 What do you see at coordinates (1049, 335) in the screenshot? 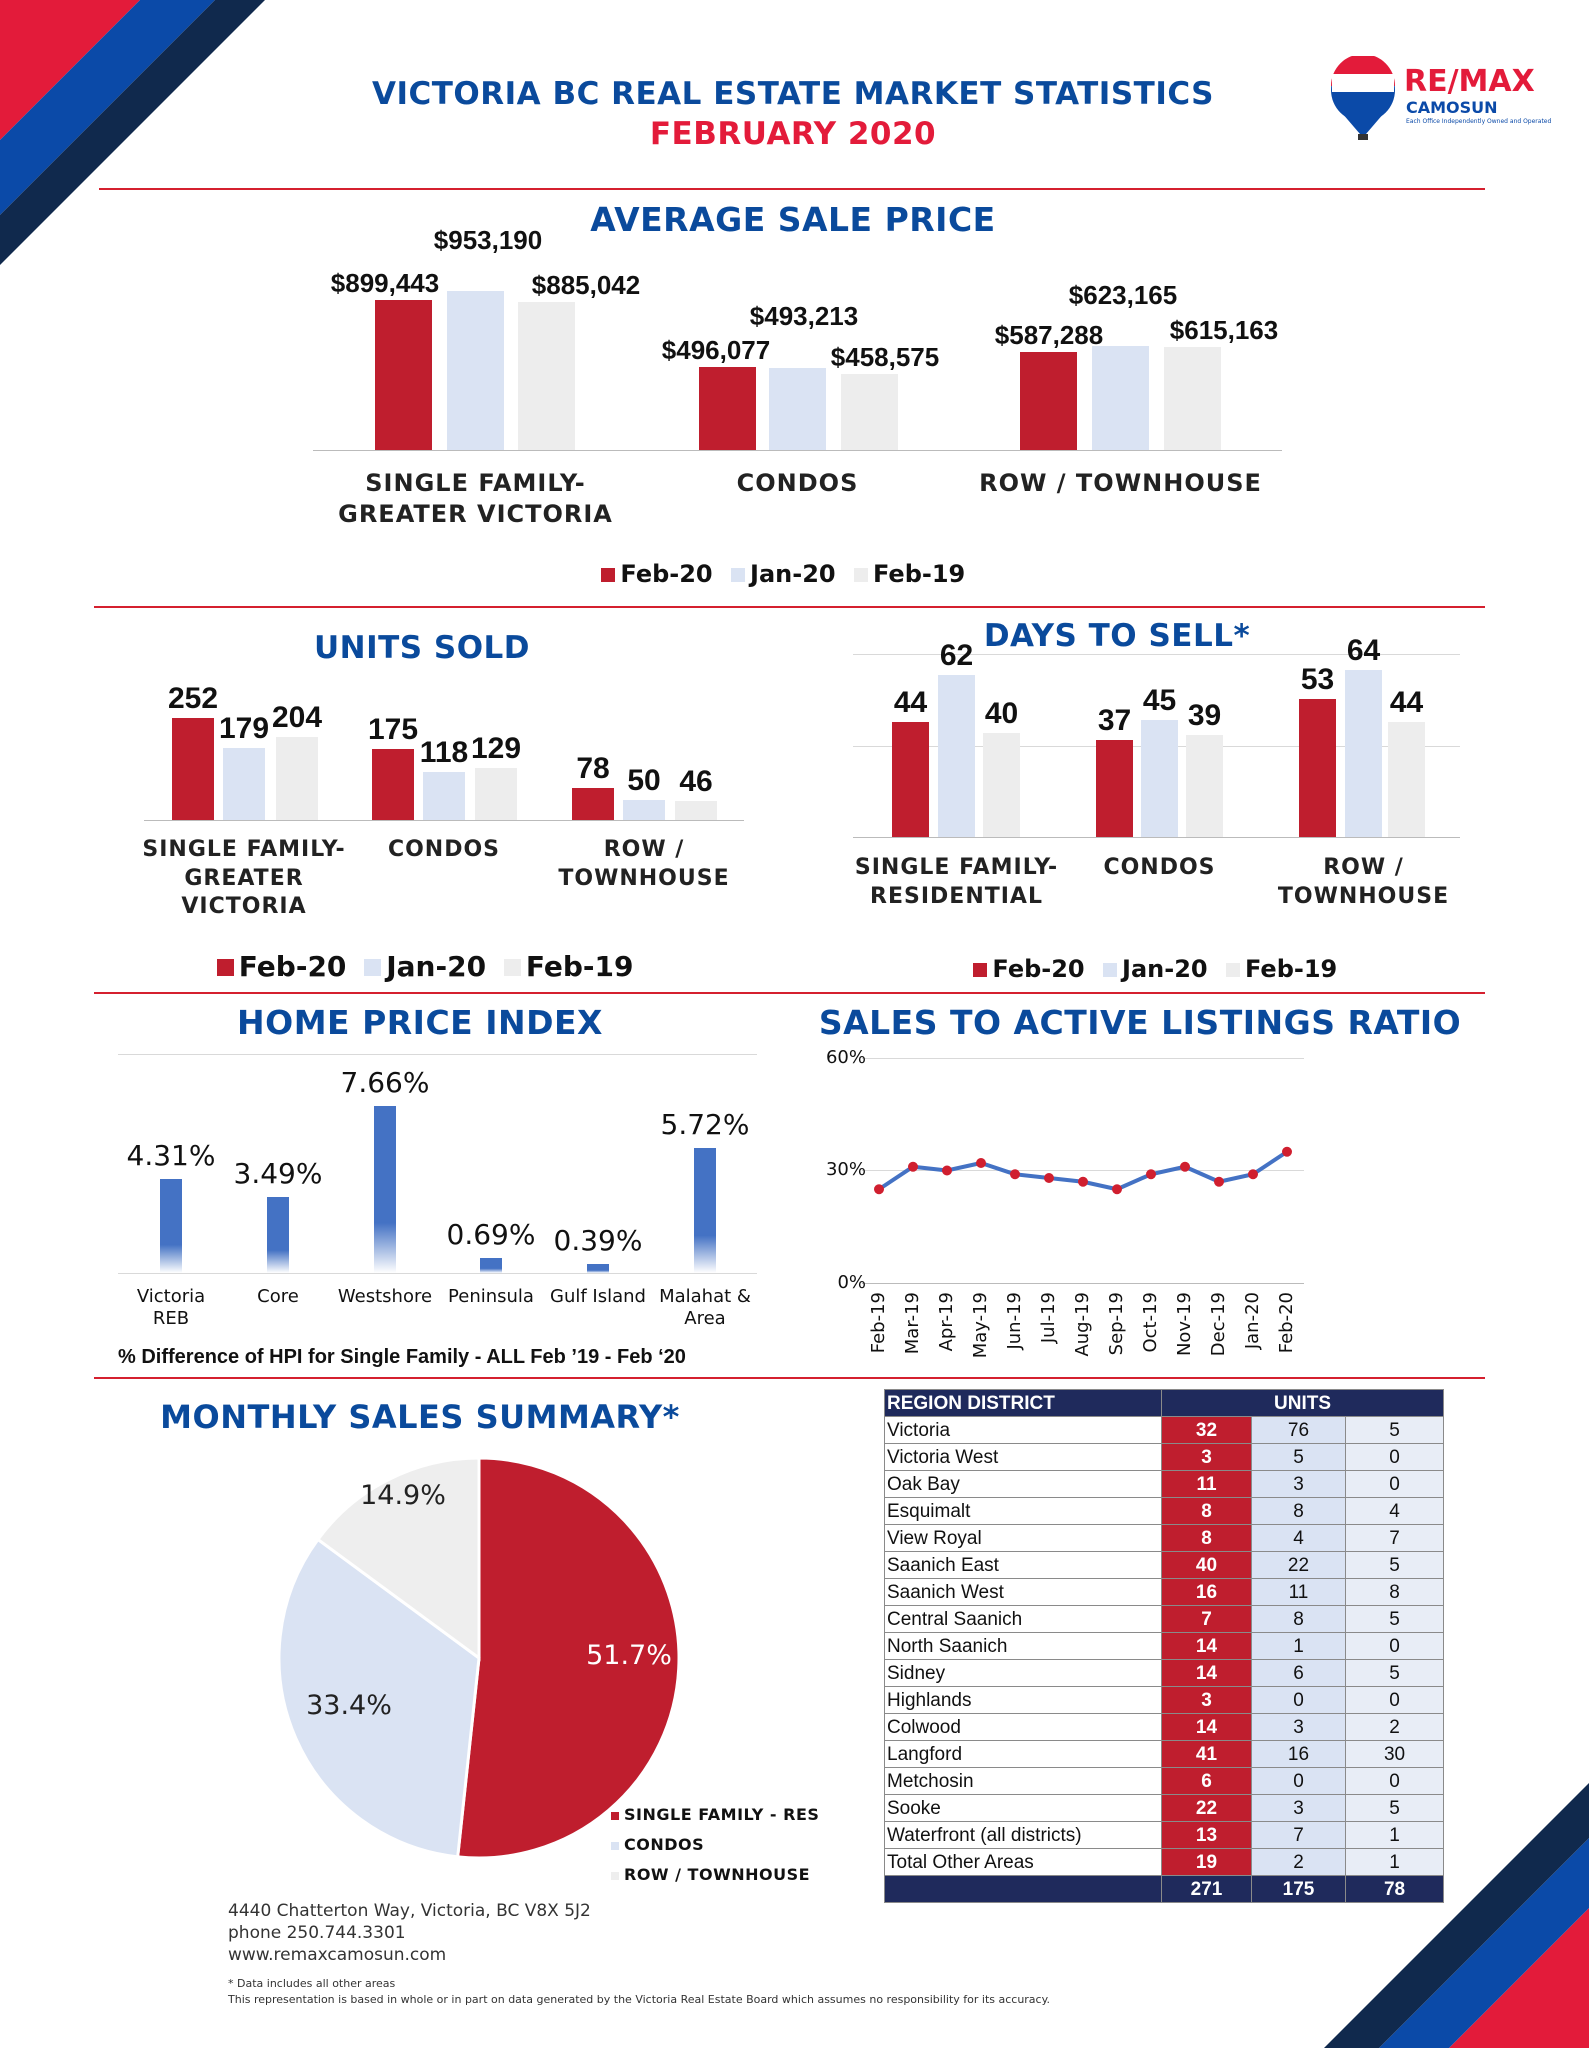
I see `data-label: $587,288` at bounding box center [1049, 335].